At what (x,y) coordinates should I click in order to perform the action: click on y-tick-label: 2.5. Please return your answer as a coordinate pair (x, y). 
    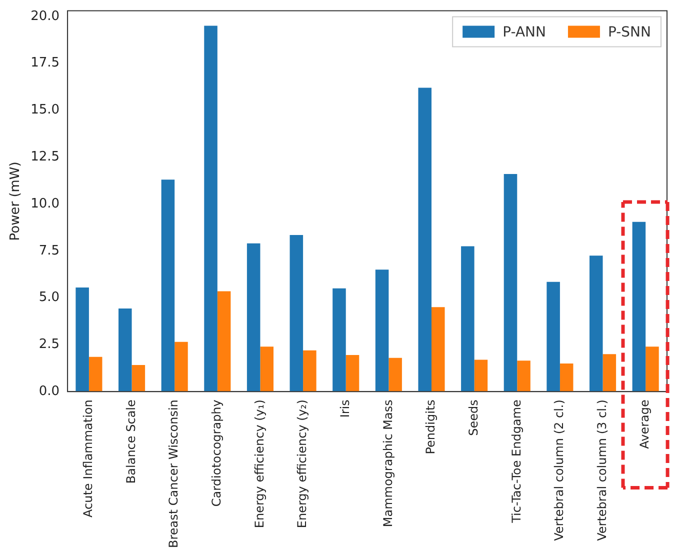
    Looking at the image, I should click on (49, 344).